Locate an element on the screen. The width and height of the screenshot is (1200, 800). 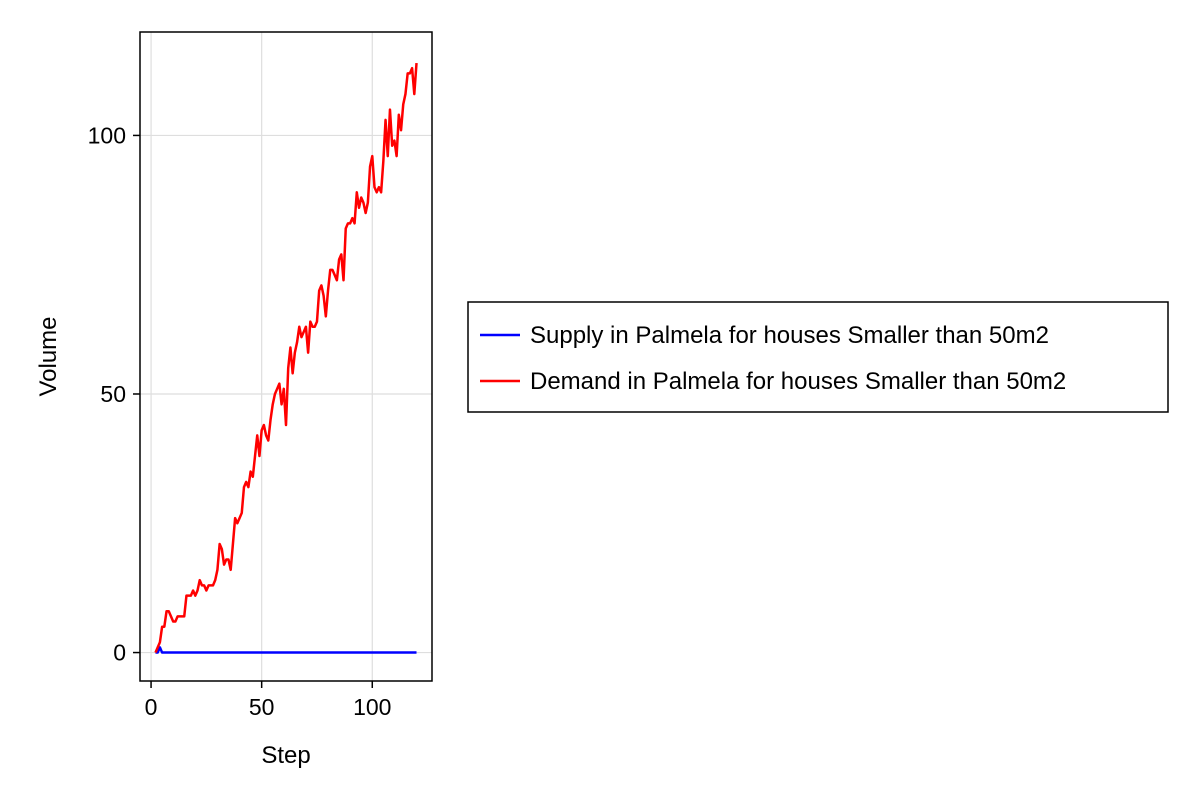
y-tick-label-1: 50 is located at coordinates (113, 394).